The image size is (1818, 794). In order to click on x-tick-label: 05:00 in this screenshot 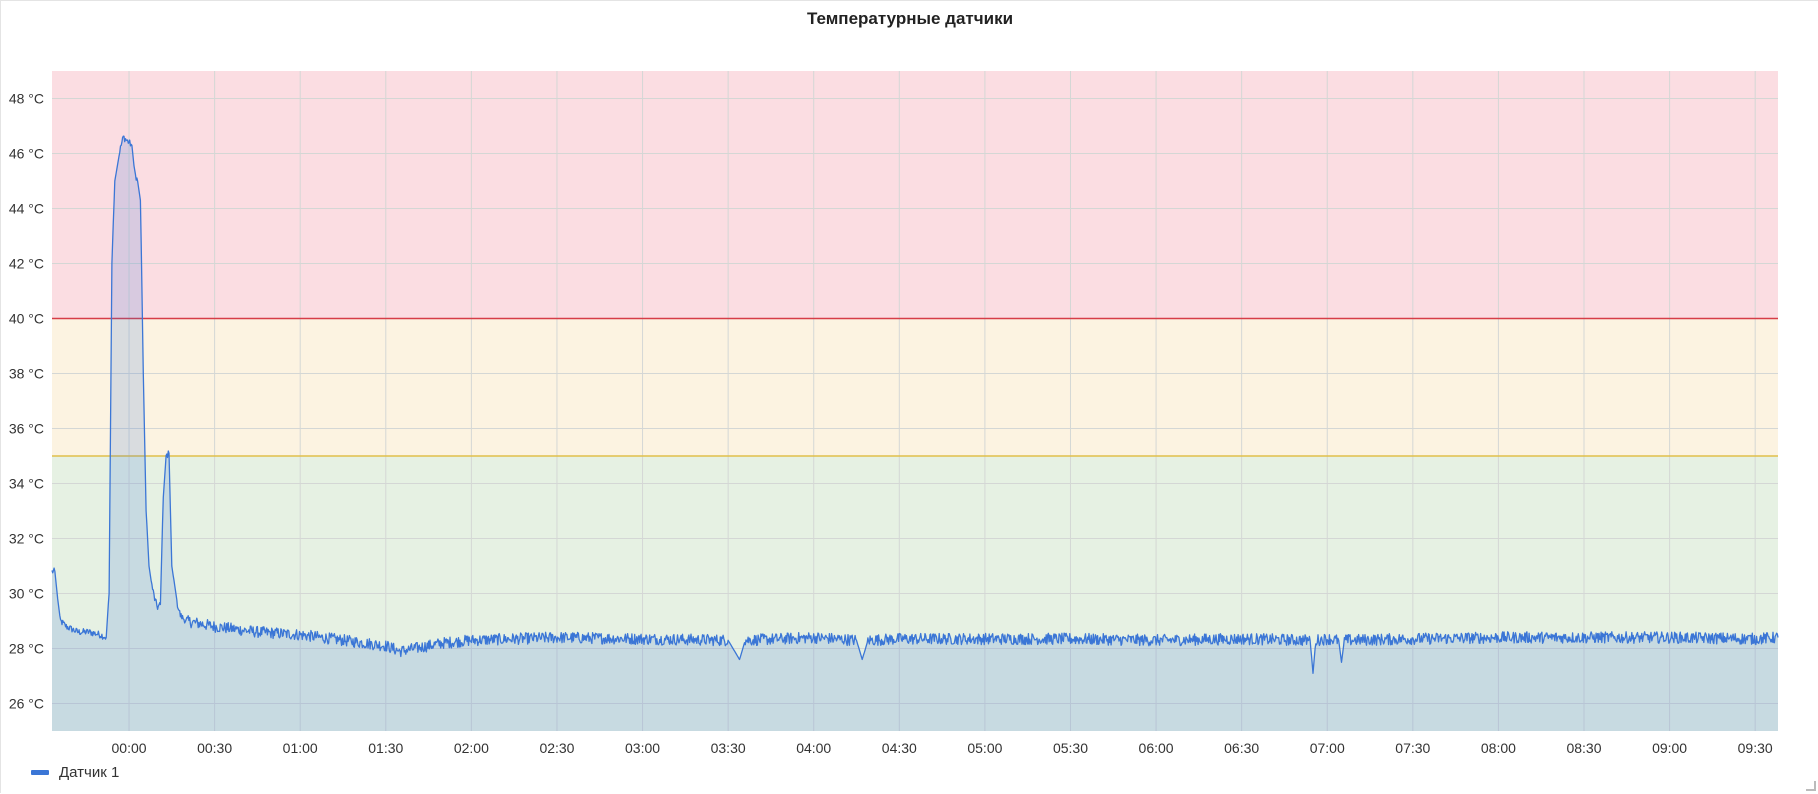, I will do `click(984, 748)`.